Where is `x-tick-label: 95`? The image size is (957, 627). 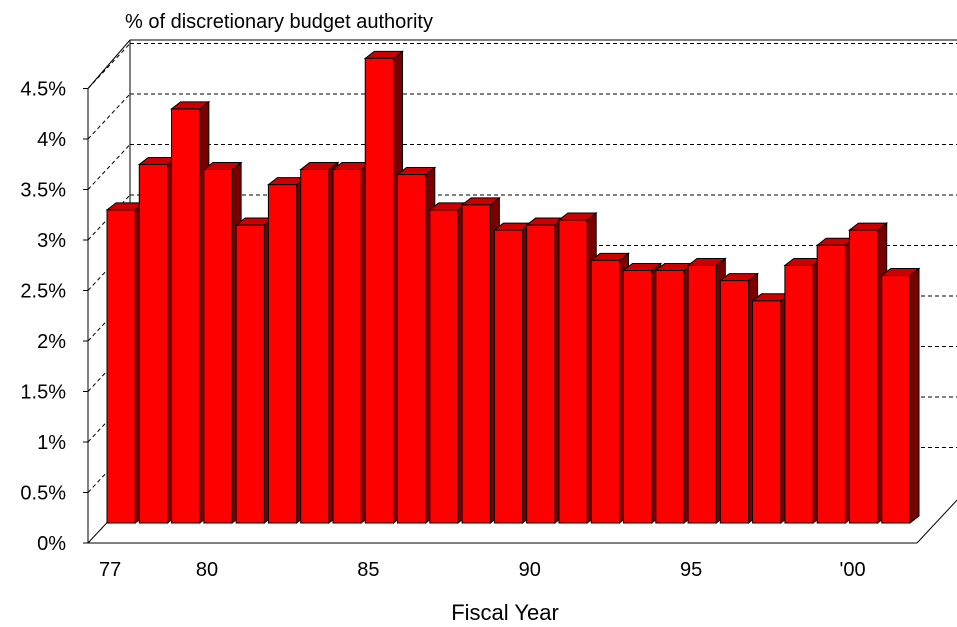
x-tick-label: 95 is located at coordinates (691, 570).